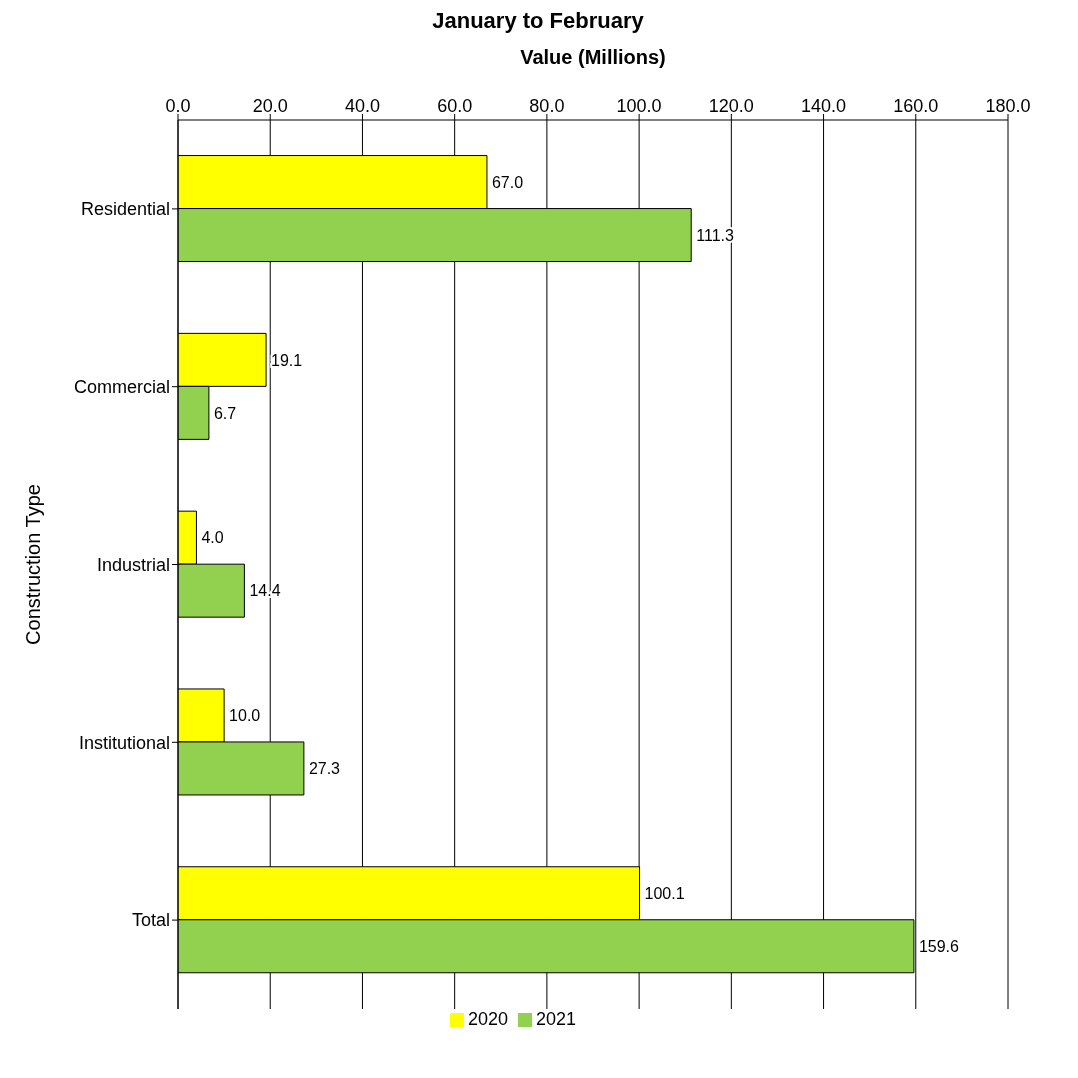  Describe the element at coordinates (593, 57) in the screenshot. I see `x-axis-title: Value (Millions)` at that location.